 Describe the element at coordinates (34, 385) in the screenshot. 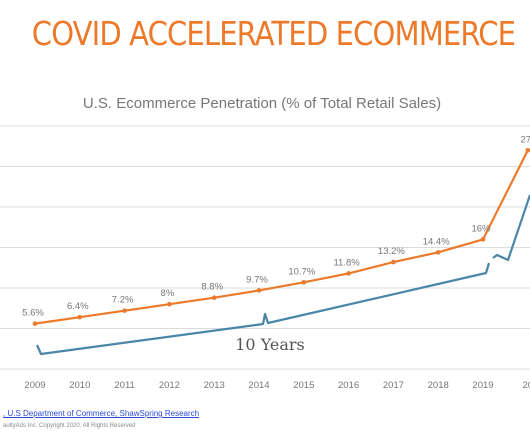

I see `x-tick-label: 2009` at that location.